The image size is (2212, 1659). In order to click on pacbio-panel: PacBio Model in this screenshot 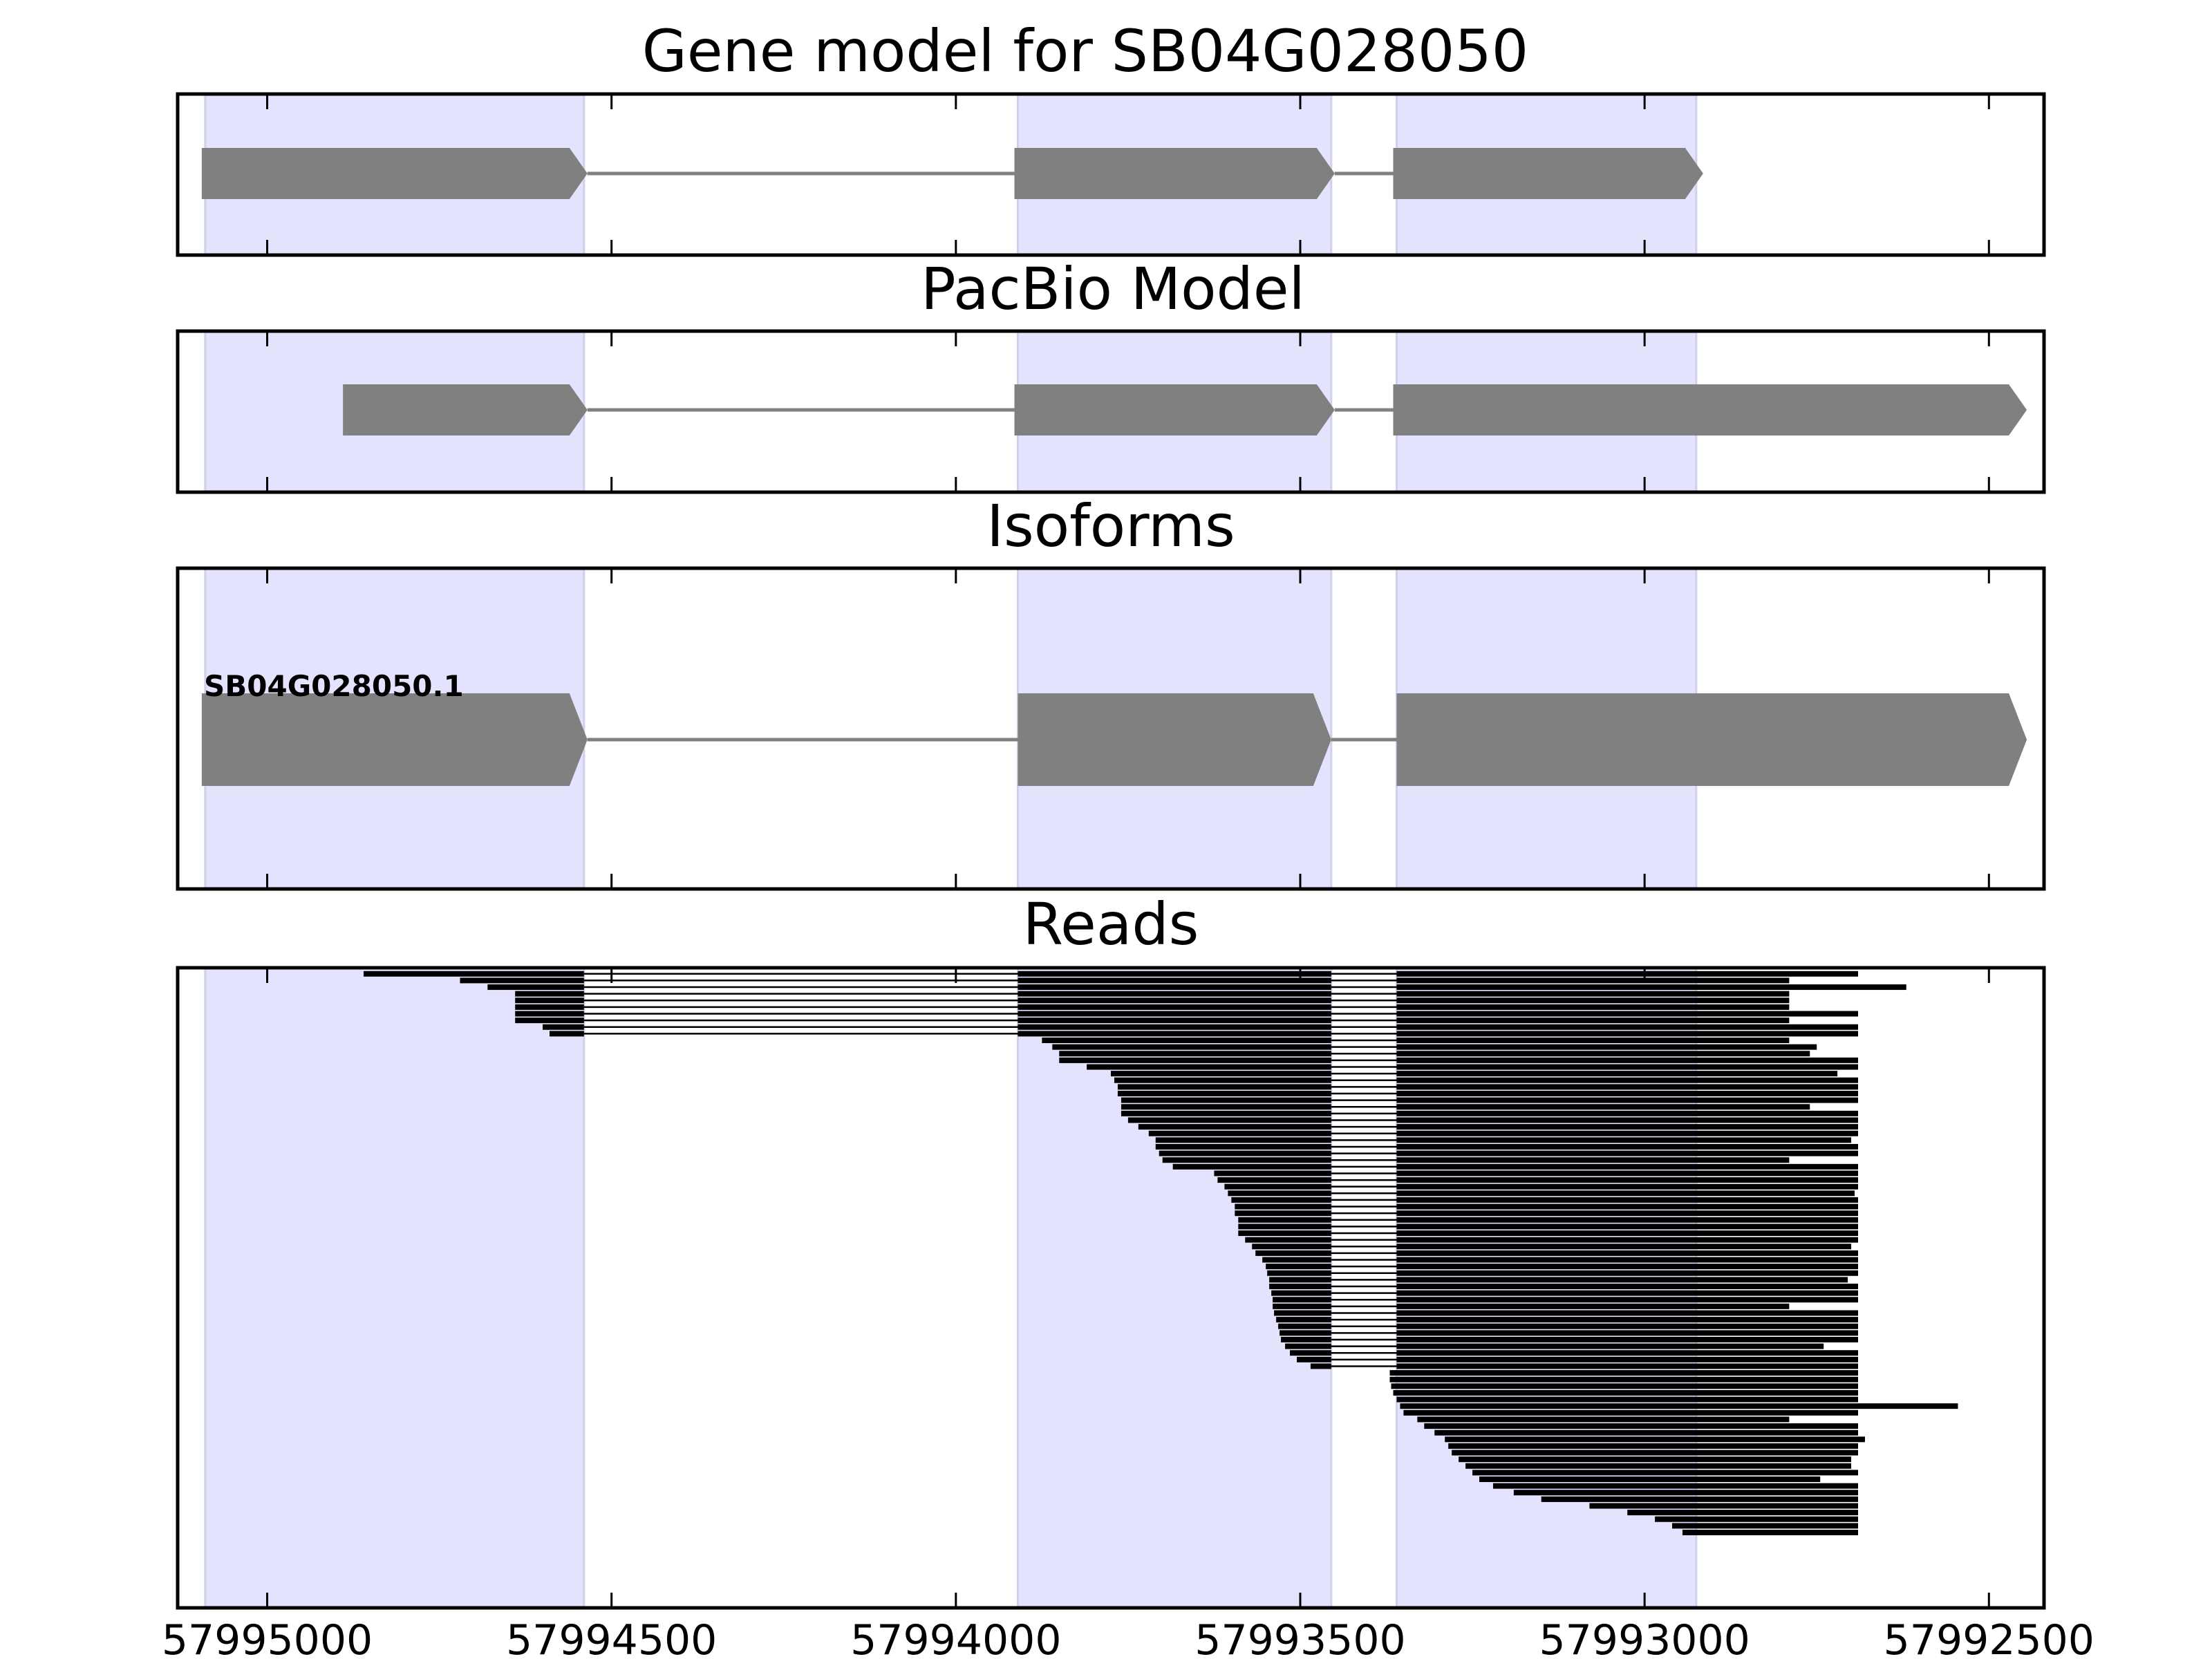, I will do `click(1111, 374)`.